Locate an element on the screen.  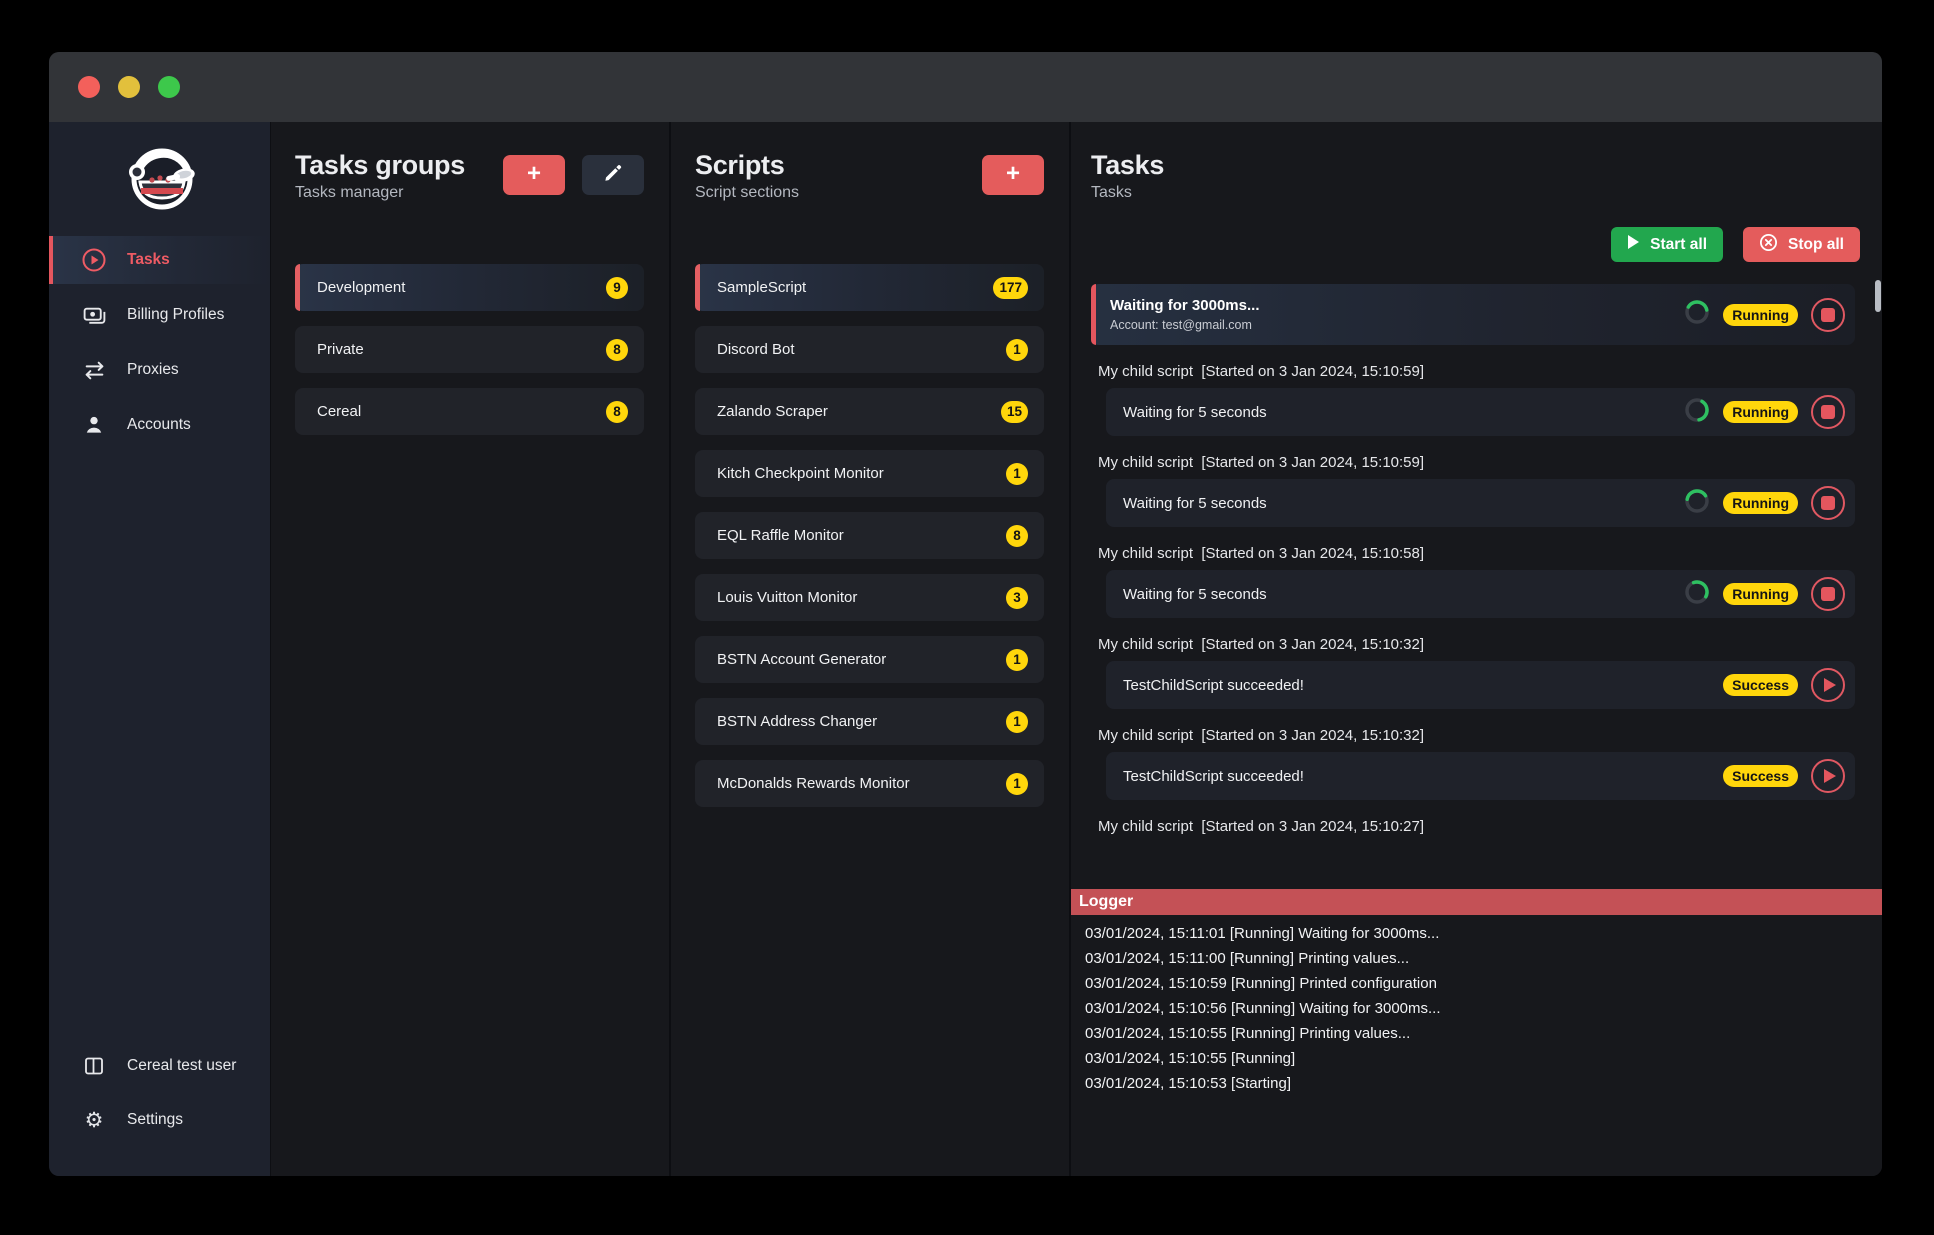
stop-all-button: Stop all is located at coordinates (1801, 244).